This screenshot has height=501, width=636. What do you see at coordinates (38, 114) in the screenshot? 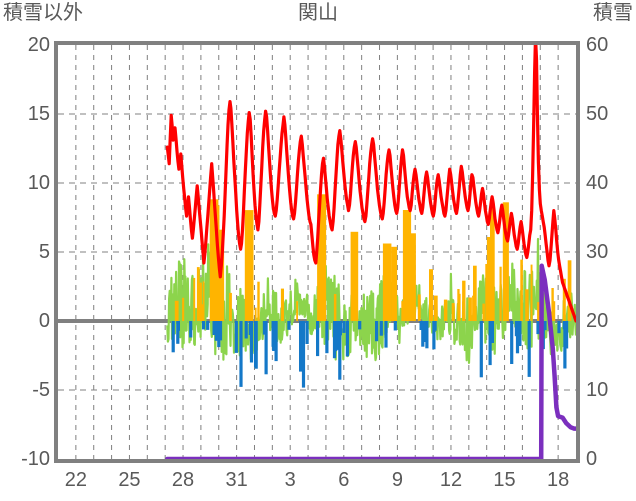
I see `y-tick-15: 15` at bounding box center [38, 114].